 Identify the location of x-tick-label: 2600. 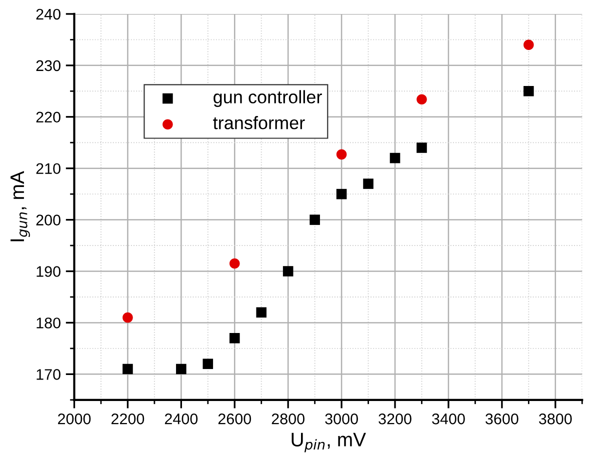
(235, 419).